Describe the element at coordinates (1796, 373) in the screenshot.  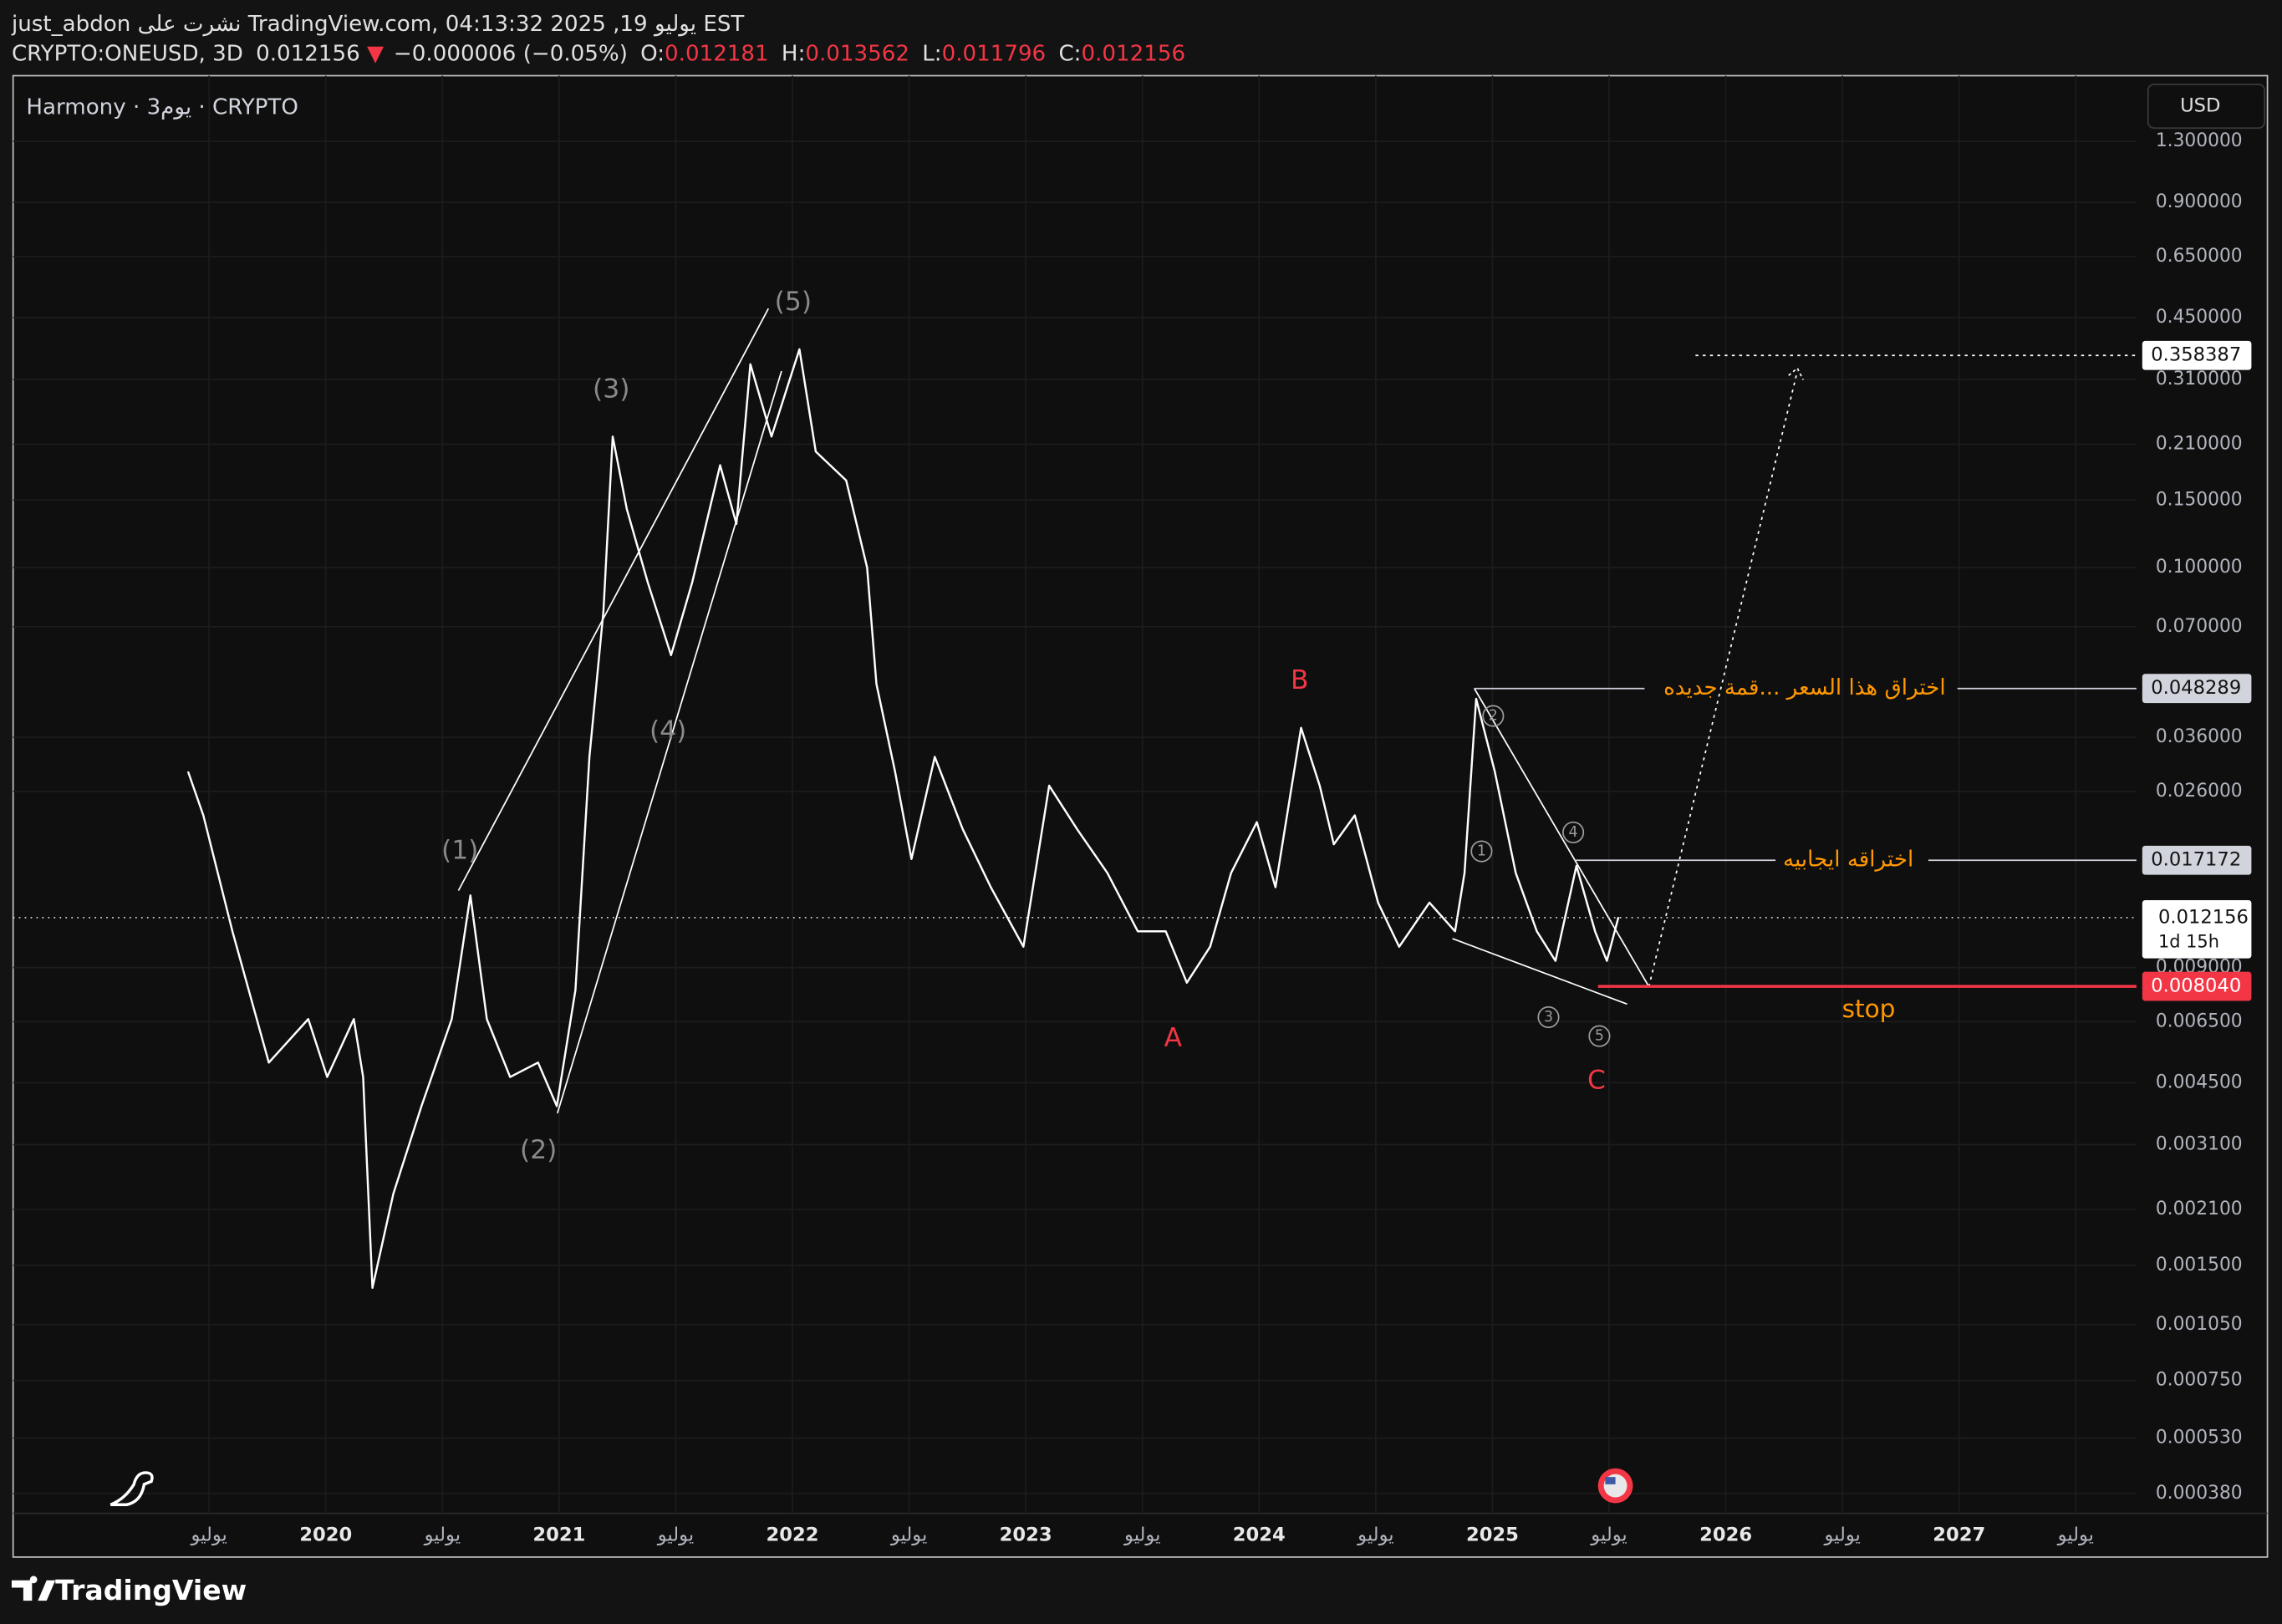
I see `projection-arrow` at that location.